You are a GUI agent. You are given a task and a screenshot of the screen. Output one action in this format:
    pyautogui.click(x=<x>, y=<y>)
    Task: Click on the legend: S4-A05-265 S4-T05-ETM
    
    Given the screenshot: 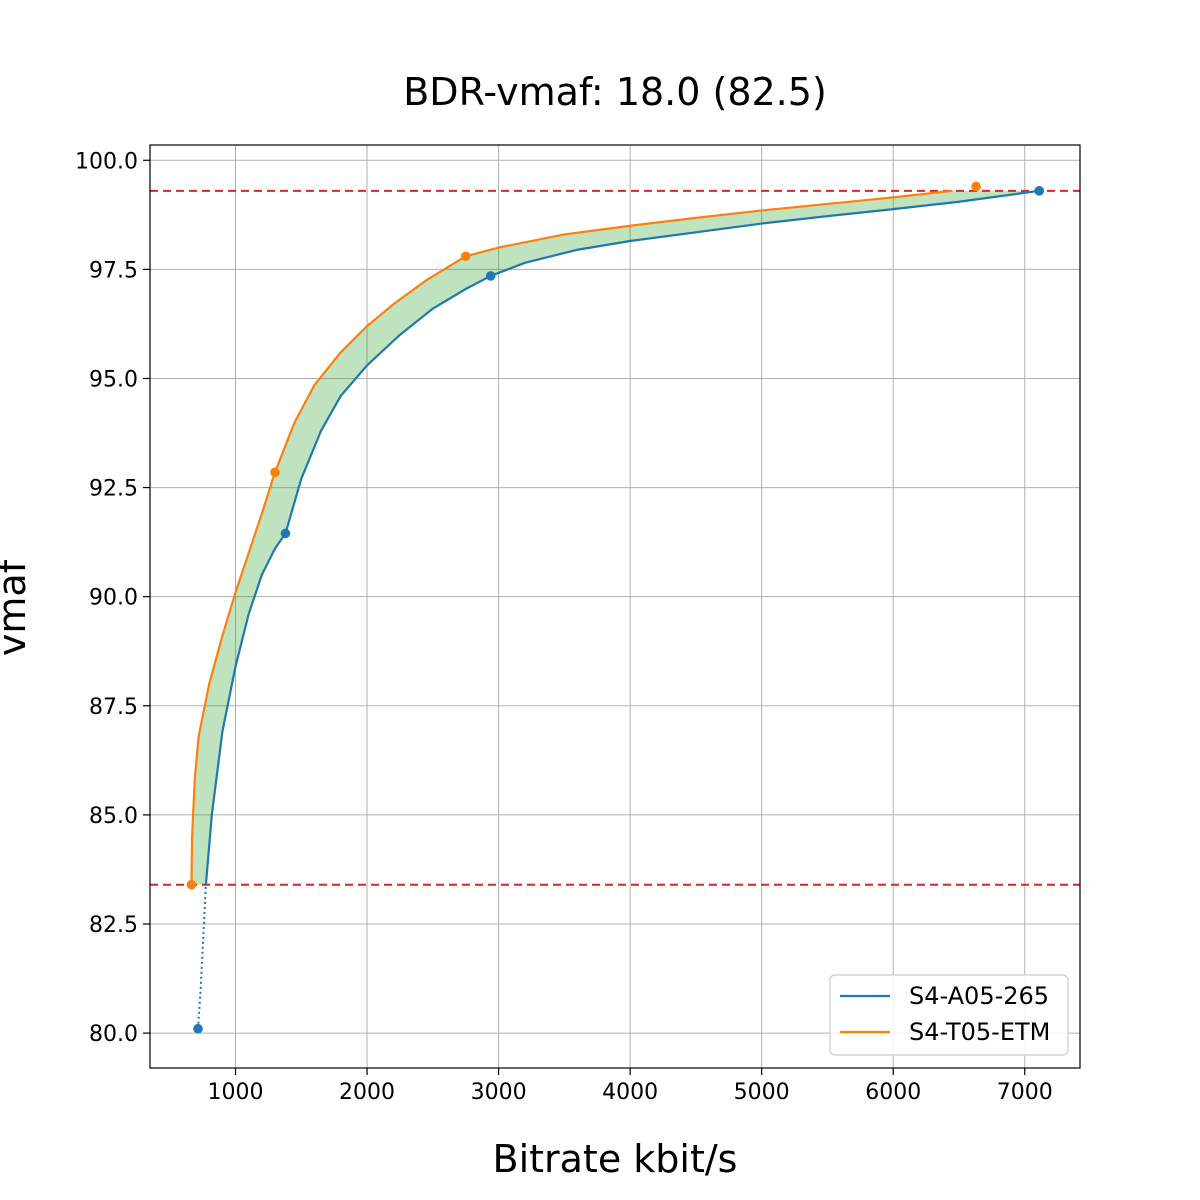 What is the action you would take?
    pyautogui.click(x=949, y=1015)
    